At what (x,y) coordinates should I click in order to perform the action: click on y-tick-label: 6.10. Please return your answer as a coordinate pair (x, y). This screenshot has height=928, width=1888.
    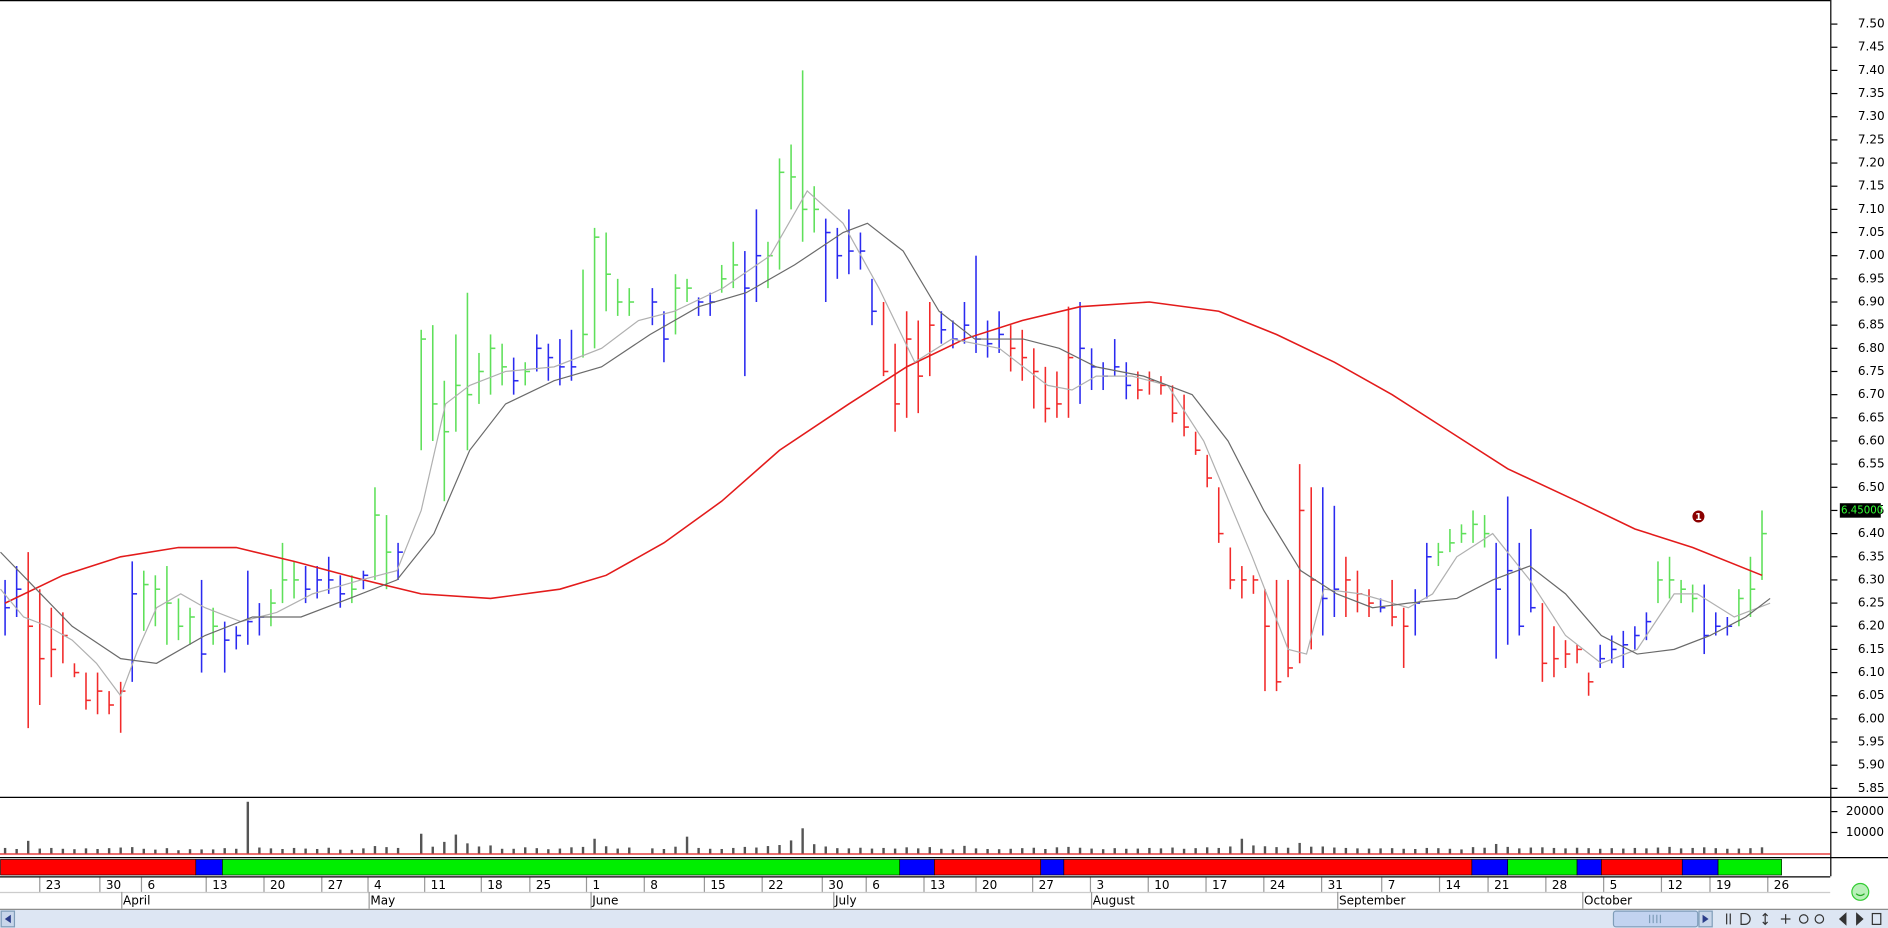
    Looking at the image, I should click on (1871, 672).